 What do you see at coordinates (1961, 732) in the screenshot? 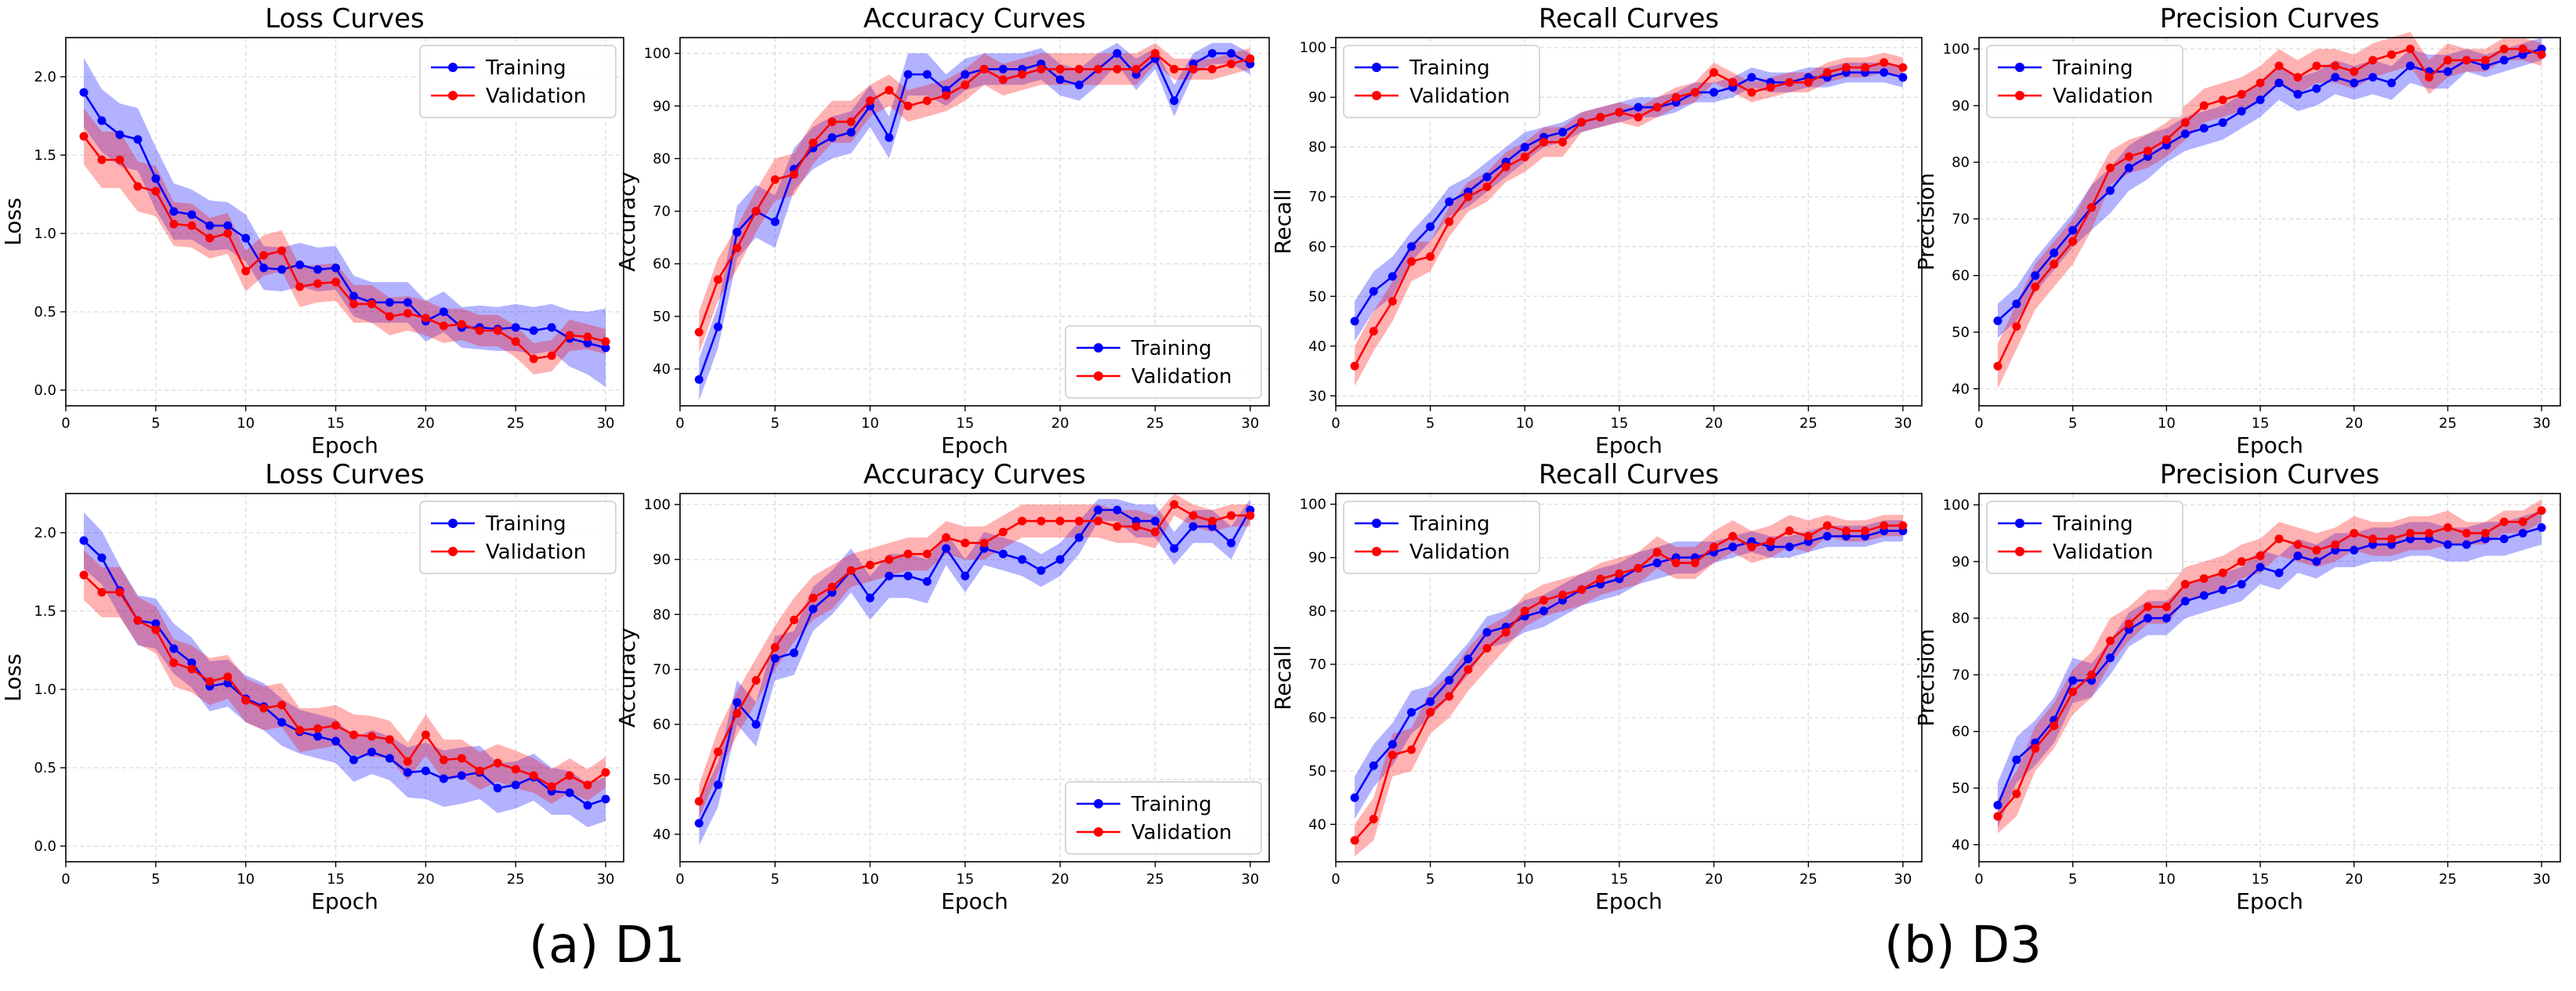
I see `y-tick-label: 60` at bounding box center [1961, 732].